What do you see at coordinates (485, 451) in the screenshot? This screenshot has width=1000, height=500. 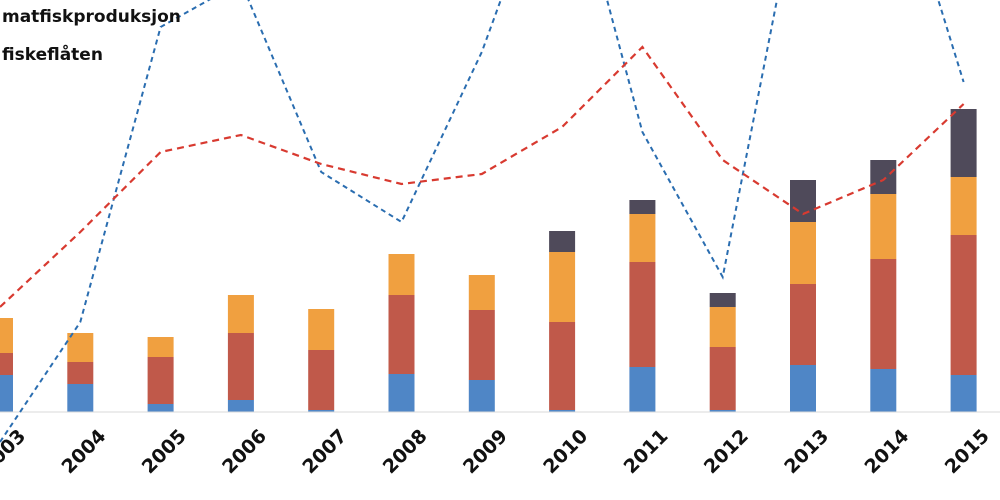 I see `x-tick-2009: 2009` at bounding box center [485, 451].